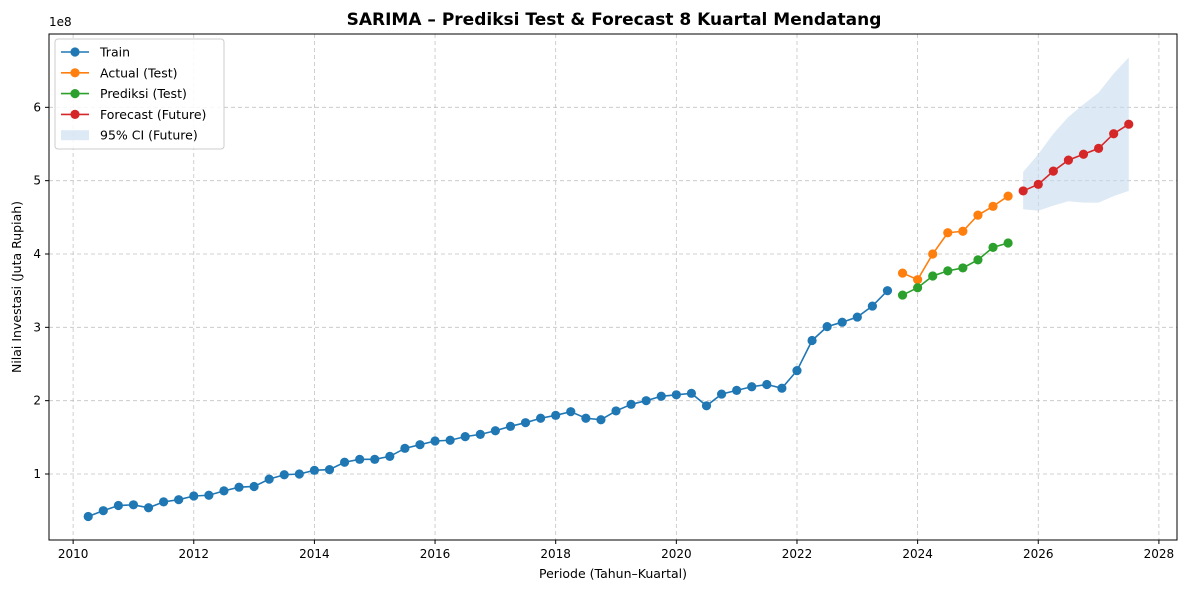 The height and width of the screenshot is (590, 1189). Describe the element at coordinates (613, 573) in the screenshot. I see `x-axis-label: Periode (Tahun–Kuartal)` at that location.